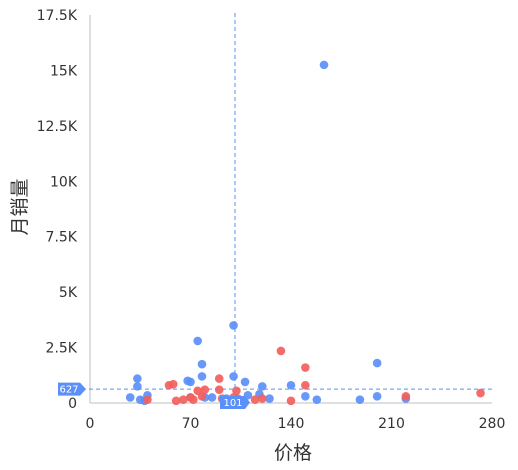 The height and width of the screenshot is (470, 518). I want to click on y-tick-label: 5K, so click(68, 293).